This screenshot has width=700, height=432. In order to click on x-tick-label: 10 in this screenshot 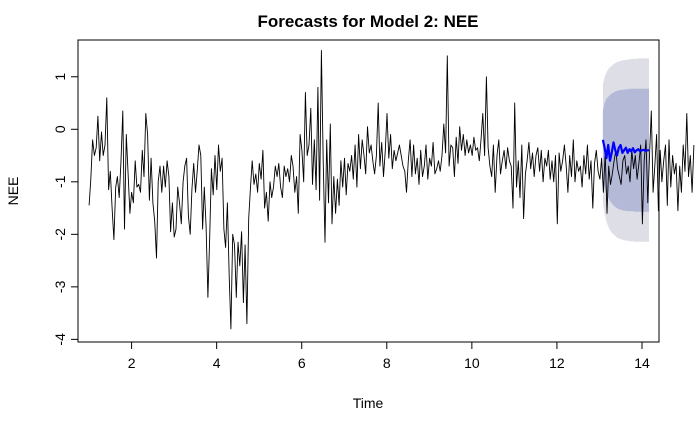, I will do `click(472, 363)`.